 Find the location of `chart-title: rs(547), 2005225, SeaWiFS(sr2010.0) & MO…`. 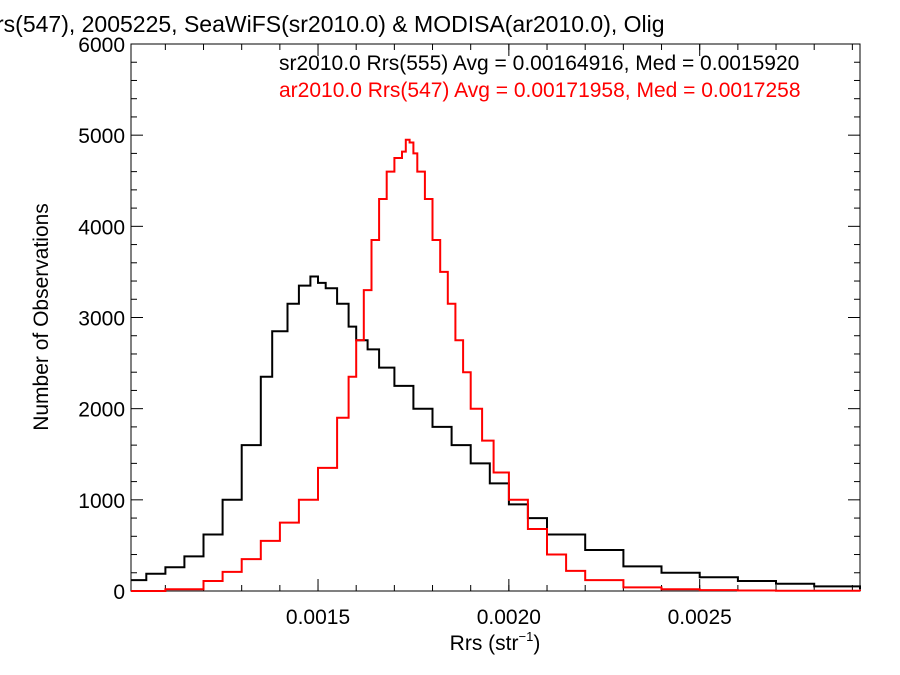

chart-title: rs(547), 2005225, SeaWiFS(sr2010.0) & MO… is located at coordinates (332, 24).